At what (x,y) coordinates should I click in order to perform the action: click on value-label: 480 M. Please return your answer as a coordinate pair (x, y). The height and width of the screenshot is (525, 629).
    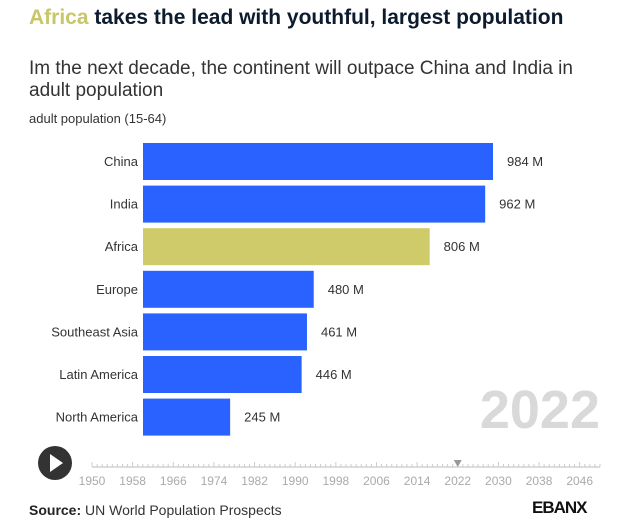
    Looking at the image, I should click on (346, 289).